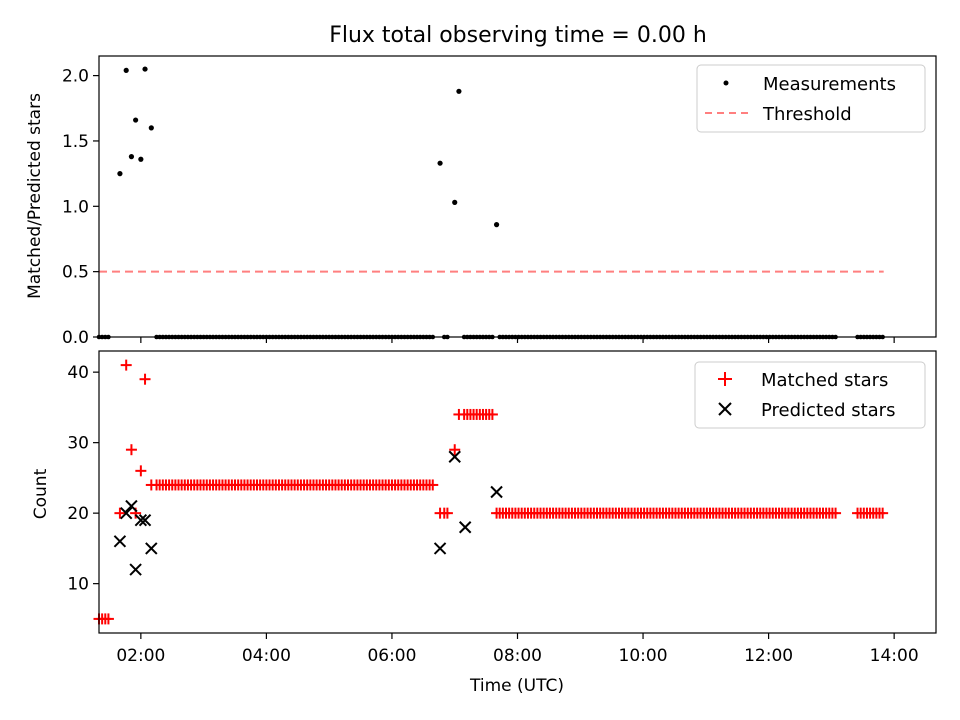 The image size is (960, 720). Describe the element at coordinates (78, 585) in the screenshot. I see `bottom-y-tick-label: 10` at that location.